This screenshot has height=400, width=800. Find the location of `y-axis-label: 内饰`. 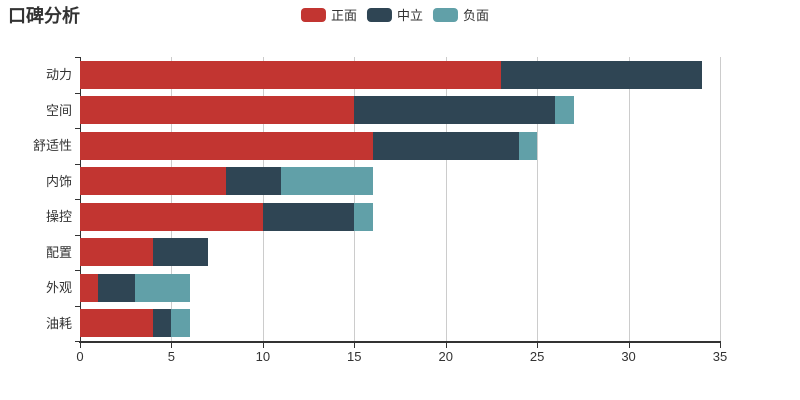

y-axis-label: 内饰 is located at coordinates (58, 181).